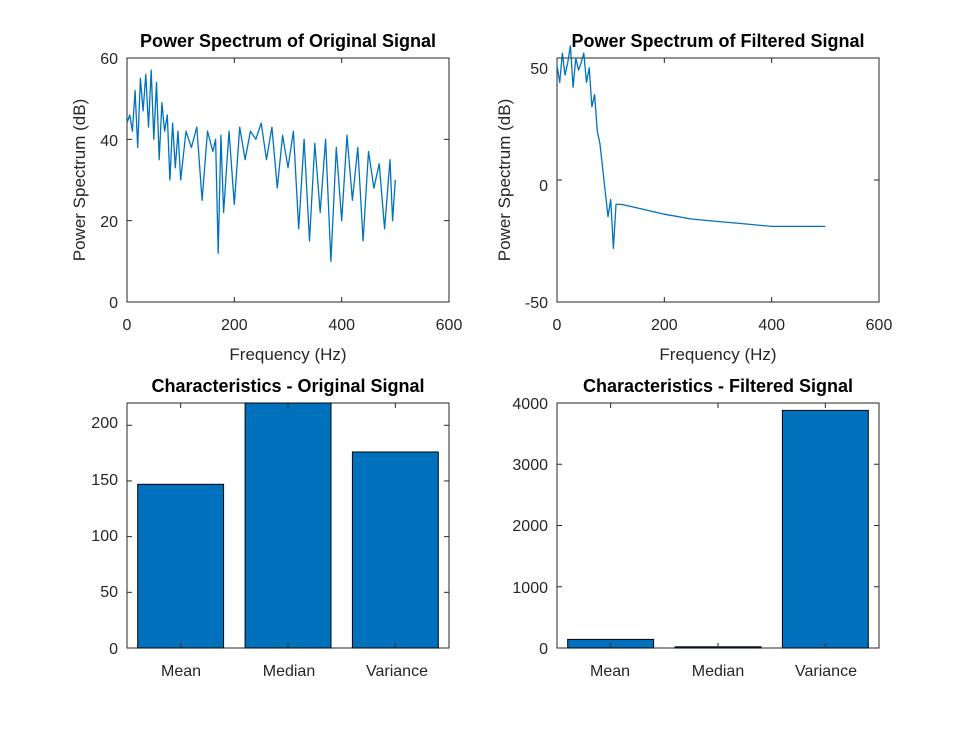 This screenshot has height=731, width=975. What do you see at coordinates (287, 386) in the screenshot?
I see `chart-title: Characteristics - Original Signal` at bounding box center [287, 386].